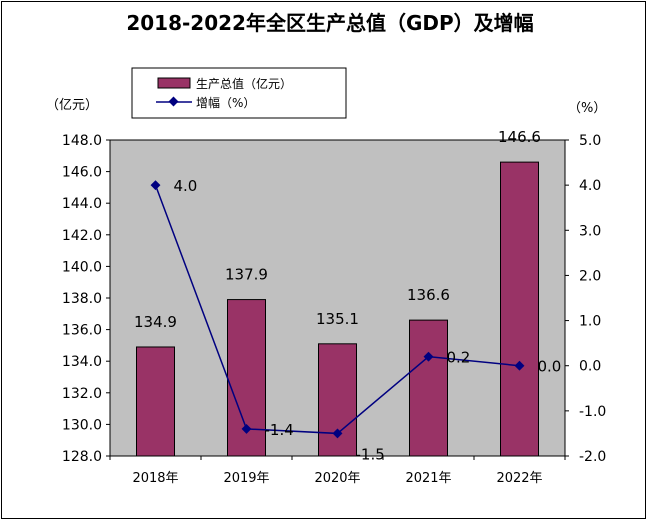 The height and width of the screenshot is (522, 649). Describe the element at coordinates (72, 105) in the screenshot. I see `y-left-axis-label: （亿元）` at that location.